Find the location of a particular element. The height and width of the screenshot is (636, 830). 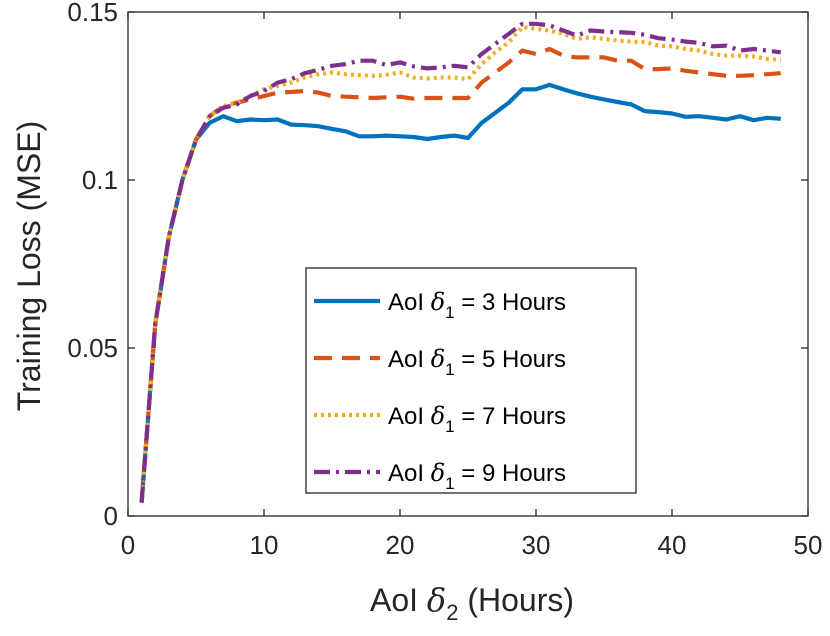

x-axis-label-subscript: 2 is located at coordinates (452, 612).